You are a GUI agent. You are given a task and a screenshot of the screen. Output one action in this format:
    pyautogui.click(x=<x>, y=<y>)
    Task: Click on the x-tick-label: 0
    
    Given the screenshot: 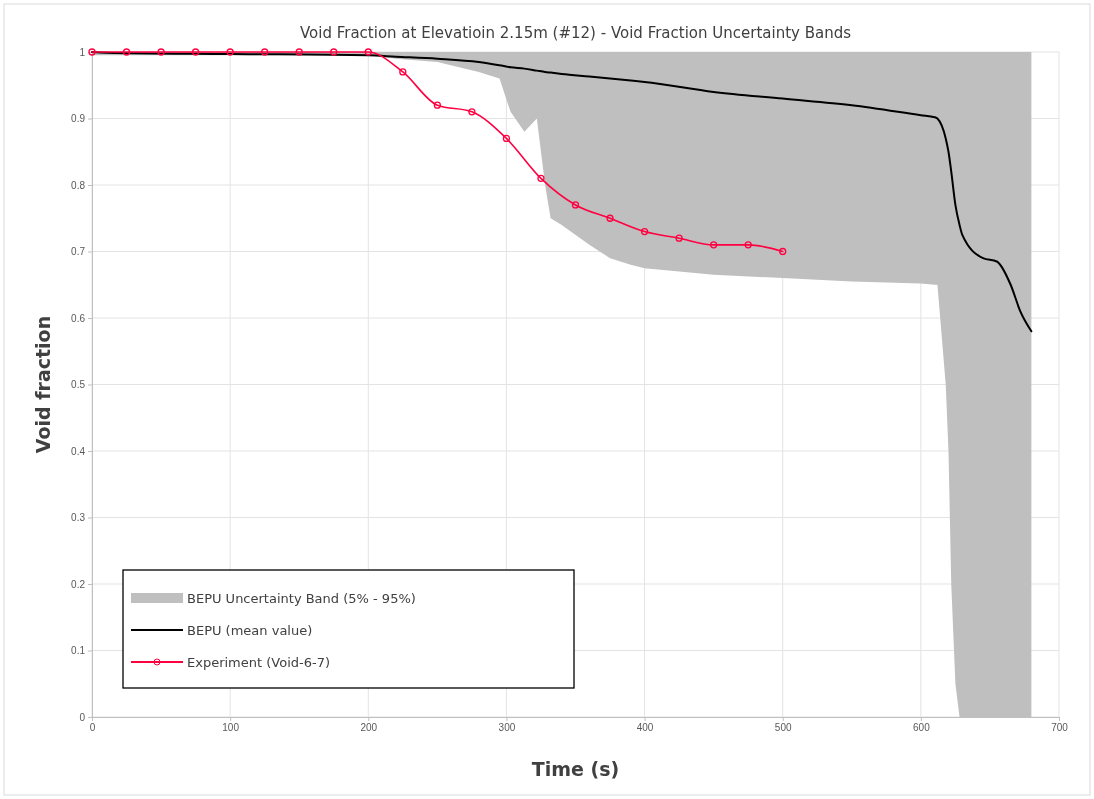 What is the action you would take?
    pyautogui.click(x=92, y=728)
    